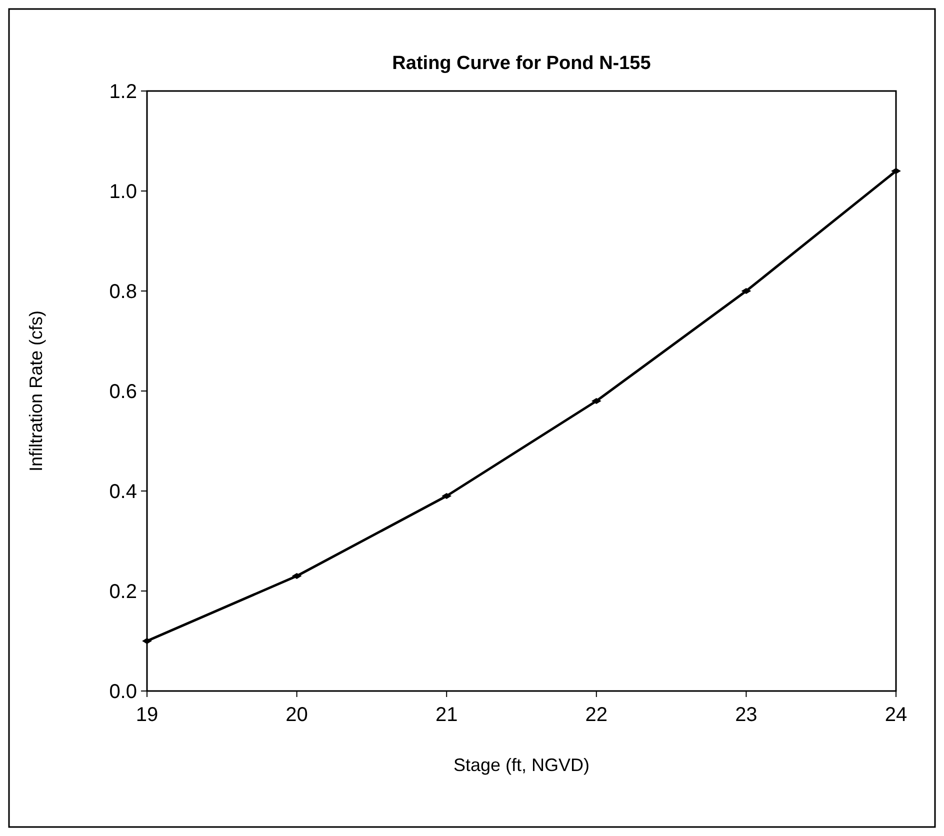  I want to click on y-tick-label: 1.0, so click(123, 192).